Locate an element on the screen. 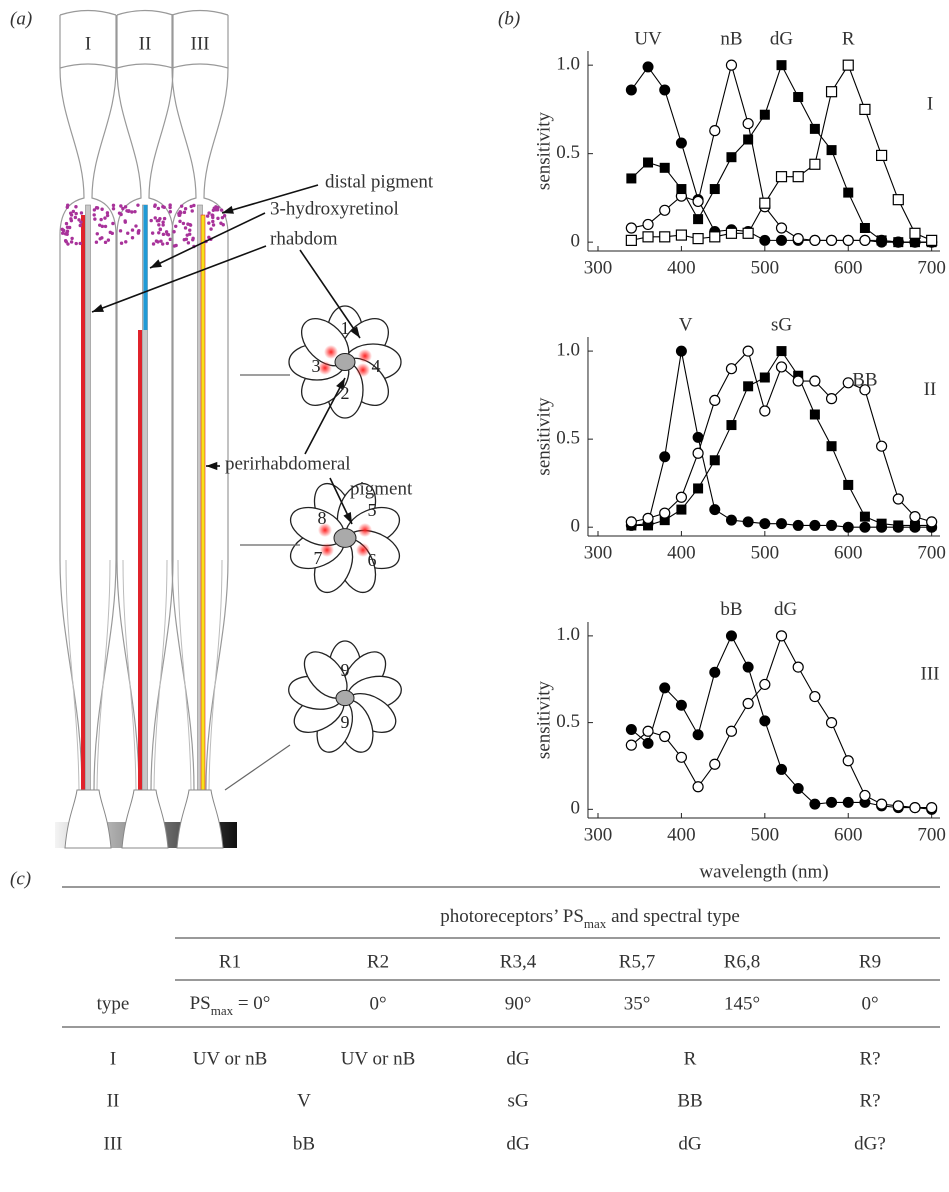 The width and height of the screenshot is (949, 1192). table-cell: UV or nB is located at coordinates (378, 1058).